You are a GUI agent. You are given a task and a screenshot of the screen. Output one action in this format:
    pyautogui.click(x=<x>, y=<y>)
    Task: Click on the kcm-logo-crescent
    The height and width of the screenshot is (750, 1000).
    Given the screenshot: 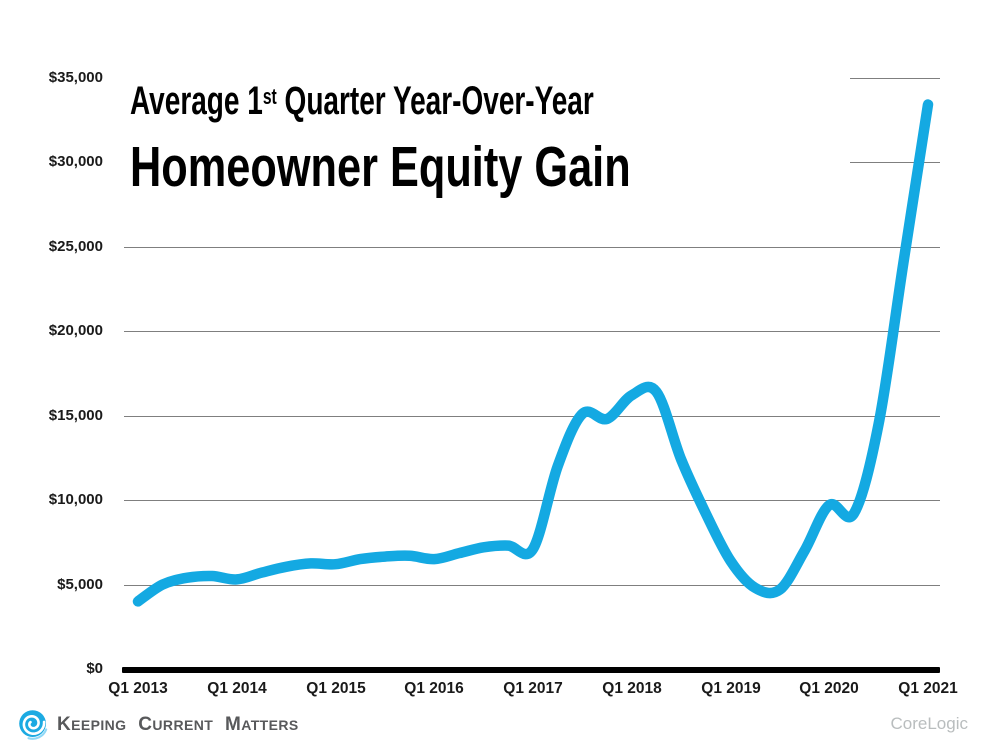 What is the action you would take?
    pyautogui.click(x=37, y=734)
    